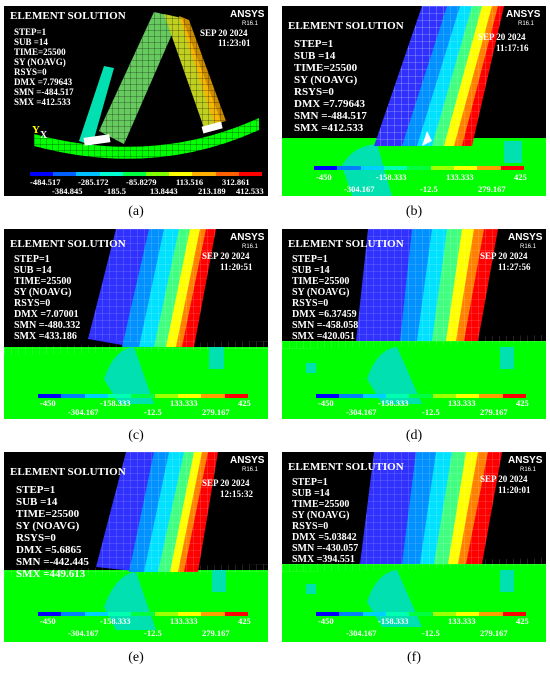  I want to click on clock-label: 11:27:56, so click(514, 267).